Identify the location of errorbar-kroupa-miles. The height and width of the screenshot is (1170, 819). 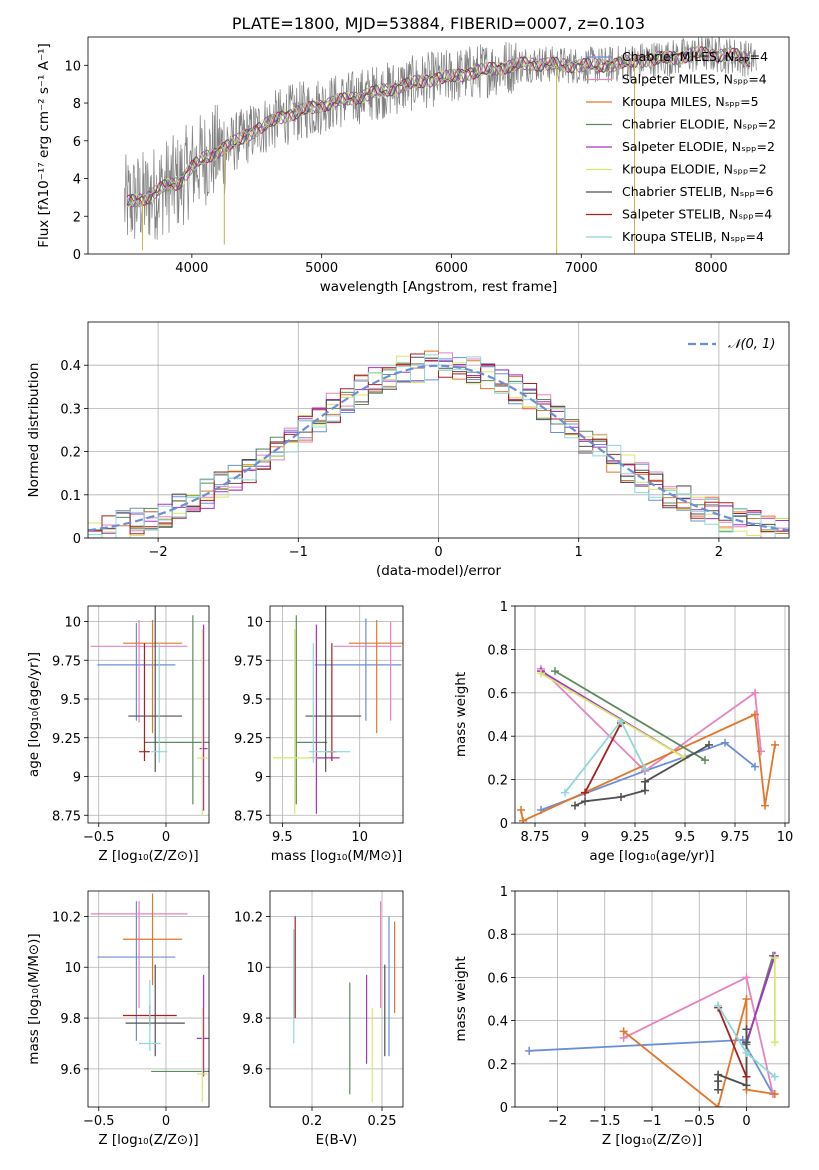
(375, 676).